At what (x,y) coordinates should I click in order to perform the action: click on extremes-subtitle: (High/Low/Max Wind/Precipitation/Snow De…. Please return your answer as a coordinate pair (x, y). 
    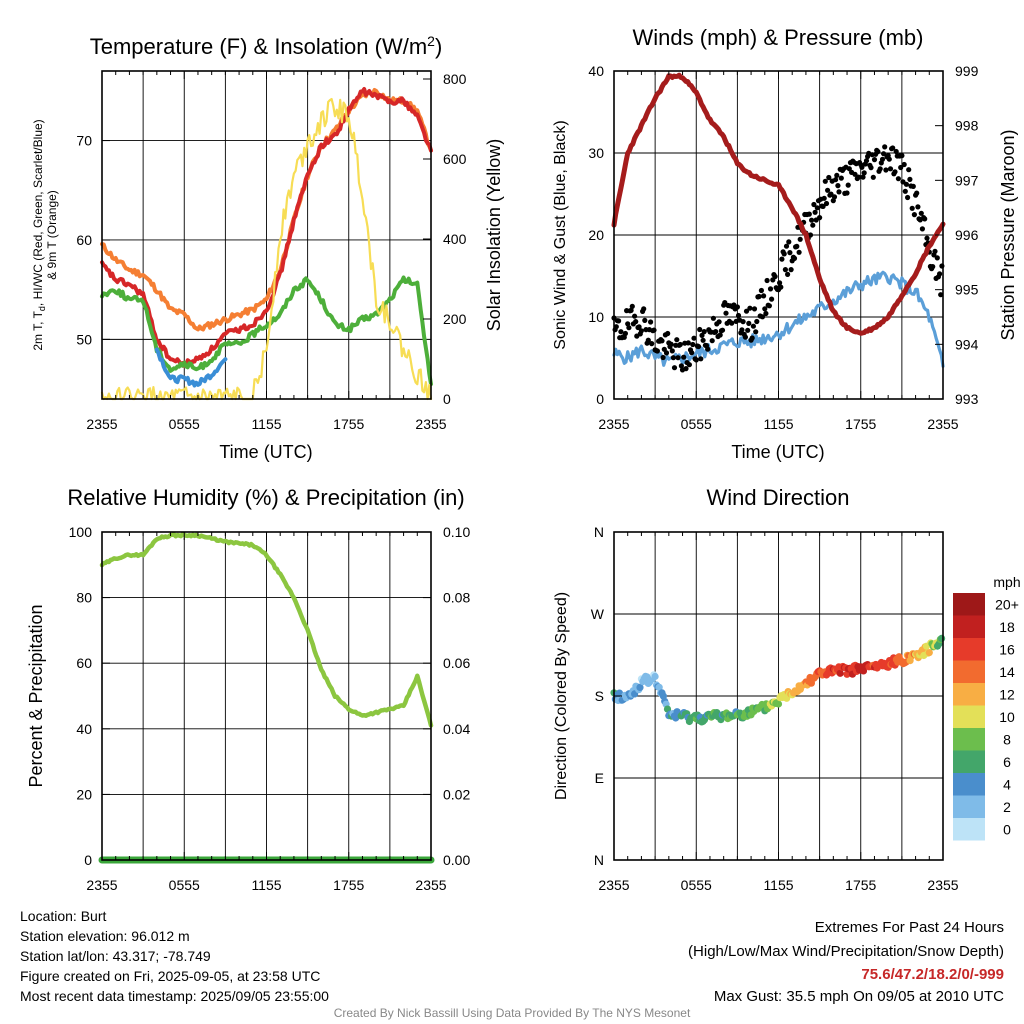
    Looking at the image, I should click on (846, 951).